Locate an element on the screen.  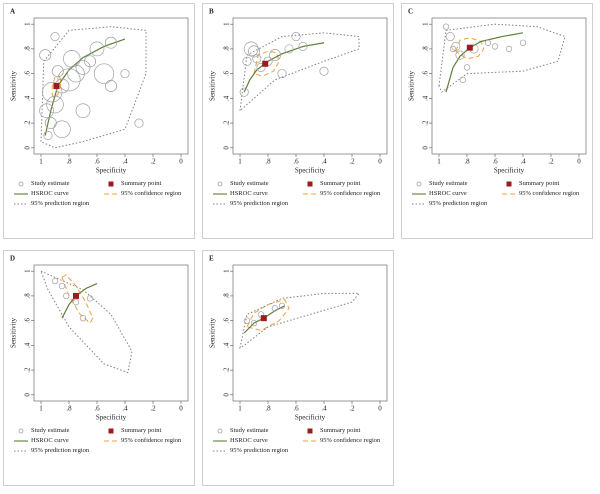
panel-label: A is located at coordinates (12, 12).